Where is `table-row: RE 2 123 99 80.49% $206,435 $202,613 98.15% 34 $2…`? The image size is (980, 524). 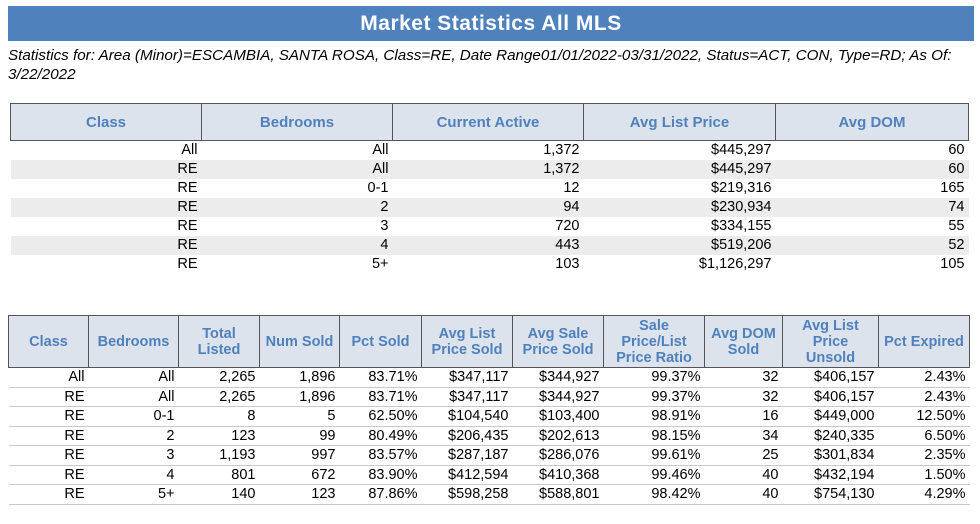 table-row: RE 2 123 99 80.49% $206,435 $202,613 98.15% 34 $2… is located at coordinates (489, 436).